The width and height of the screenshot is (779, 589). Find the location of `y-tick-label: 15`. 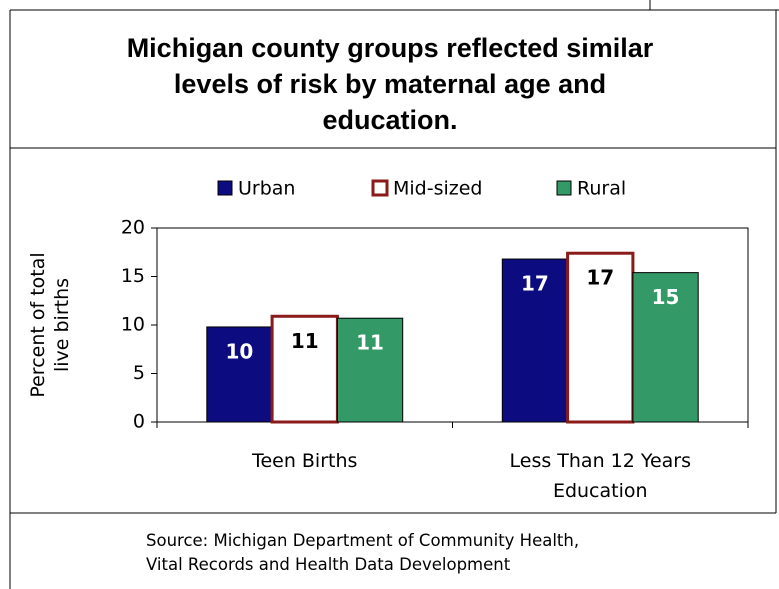

y-tick-label: 15 is located at coordinates (133, 276).